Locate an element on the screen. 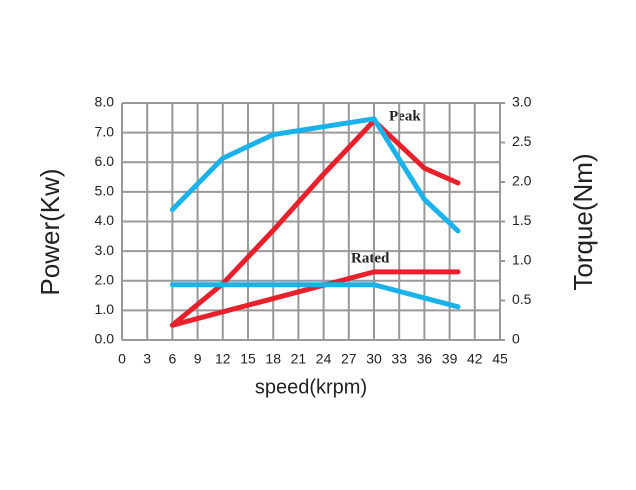  y2-tick-label: 3.0 is located at coordinates (522, 102).